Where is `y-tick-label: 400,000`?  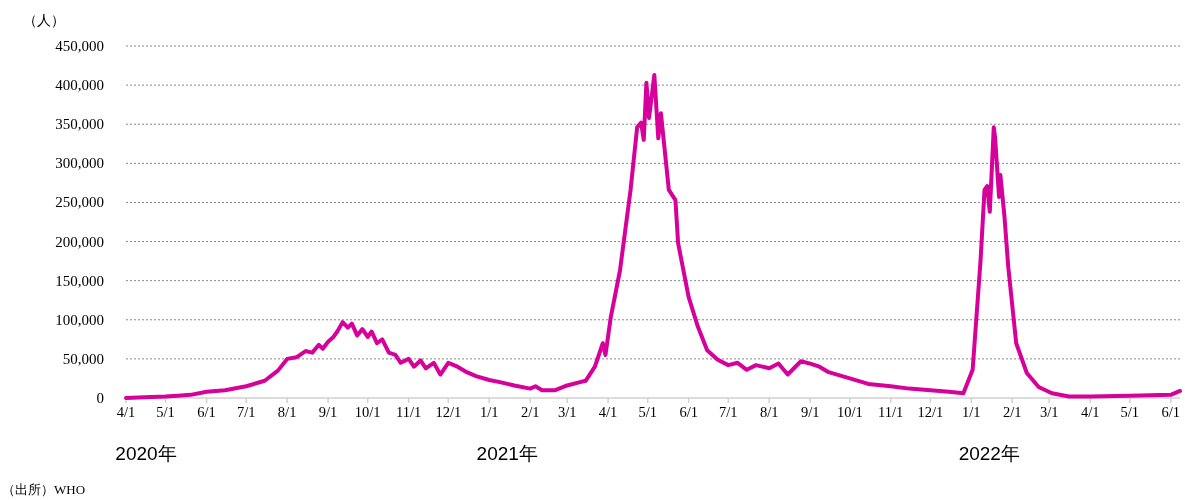 y-tick-label: 400,000 is located at coordinates (79, 85).